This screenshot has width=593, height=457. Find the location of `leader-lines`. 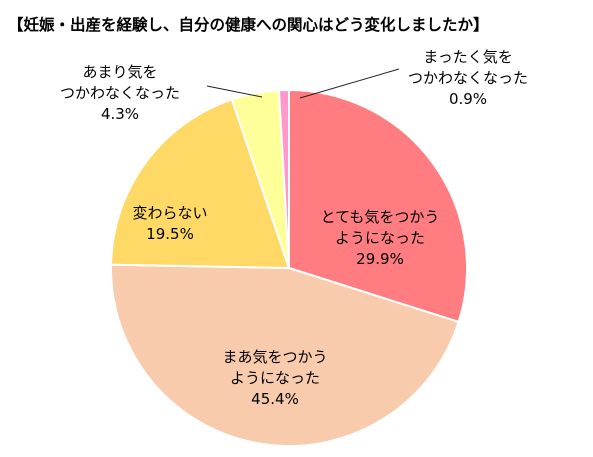

leader-lines is located at coordinates (303, 83).